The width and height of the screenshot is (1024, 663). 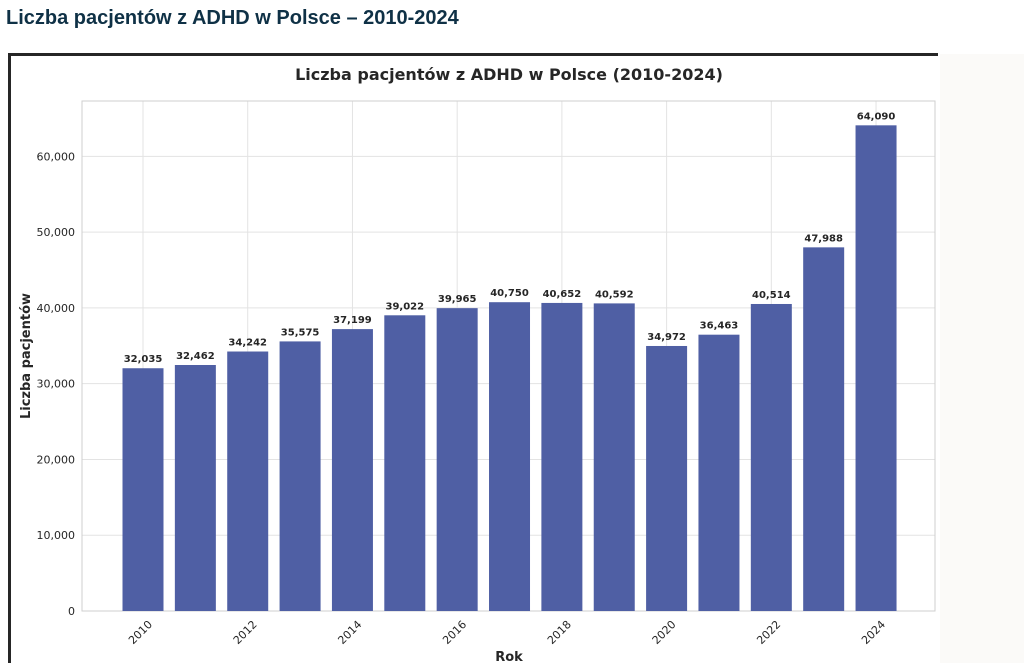 I want to click on bar-2019, so click(x=614, y=457).